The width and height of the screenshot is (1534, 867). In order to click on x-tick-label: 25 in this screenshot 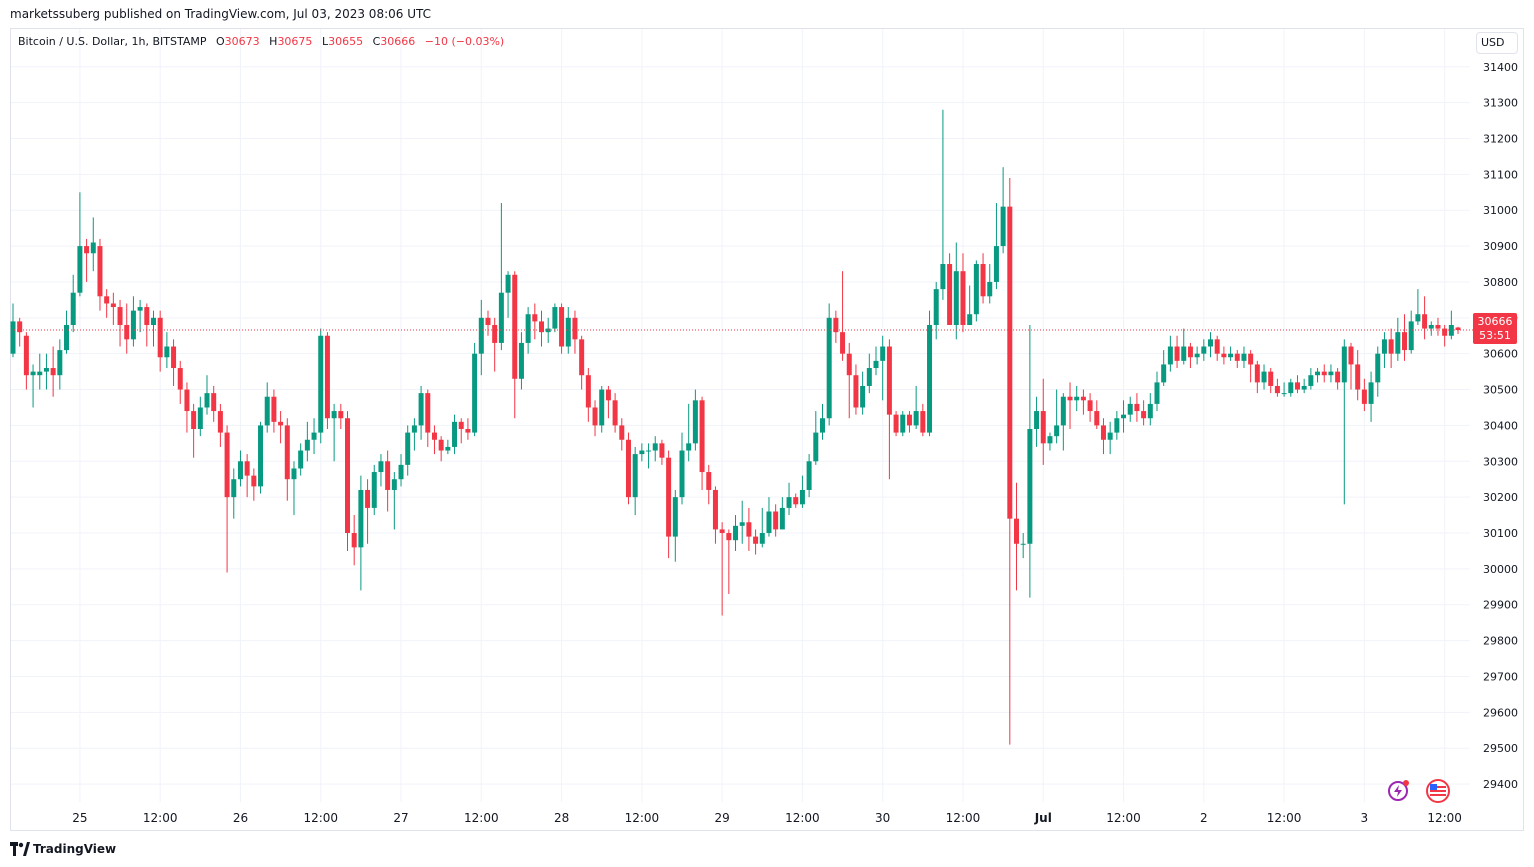, I will do `click(79, 818)`.